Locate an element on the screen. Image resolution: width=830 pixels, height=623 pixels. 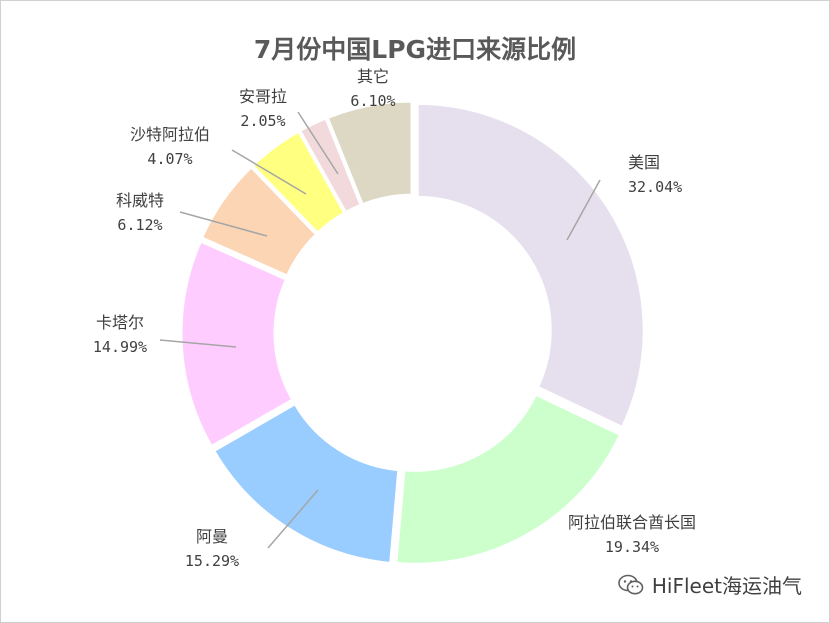
watermark: HiFleet海运油气 is located at coordinates (710, 584).